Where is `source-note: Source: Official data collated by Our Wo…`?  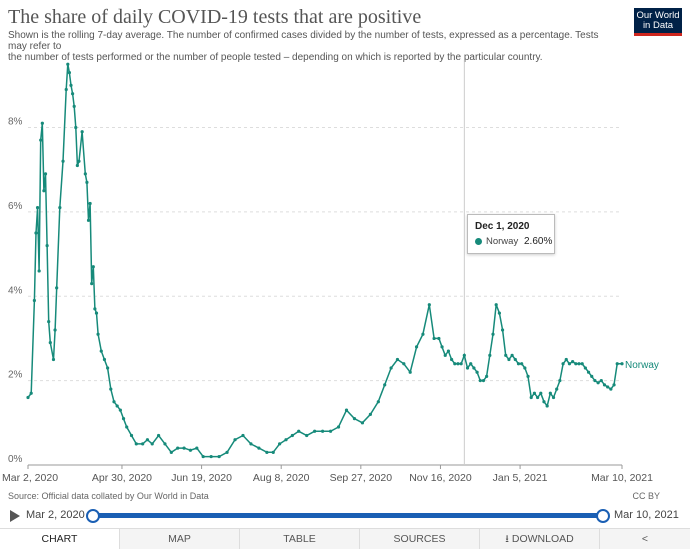
source-note: Source: Official data collated by Our Wo… is located at coordinates (108, 496).